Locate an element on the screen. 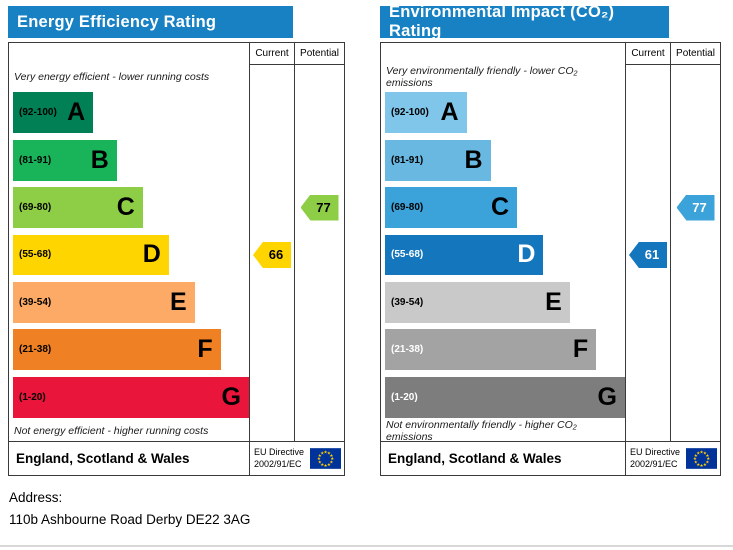  eu-directive-text: EU Directive 2002/91/EC is located at coordinates (279, 458).